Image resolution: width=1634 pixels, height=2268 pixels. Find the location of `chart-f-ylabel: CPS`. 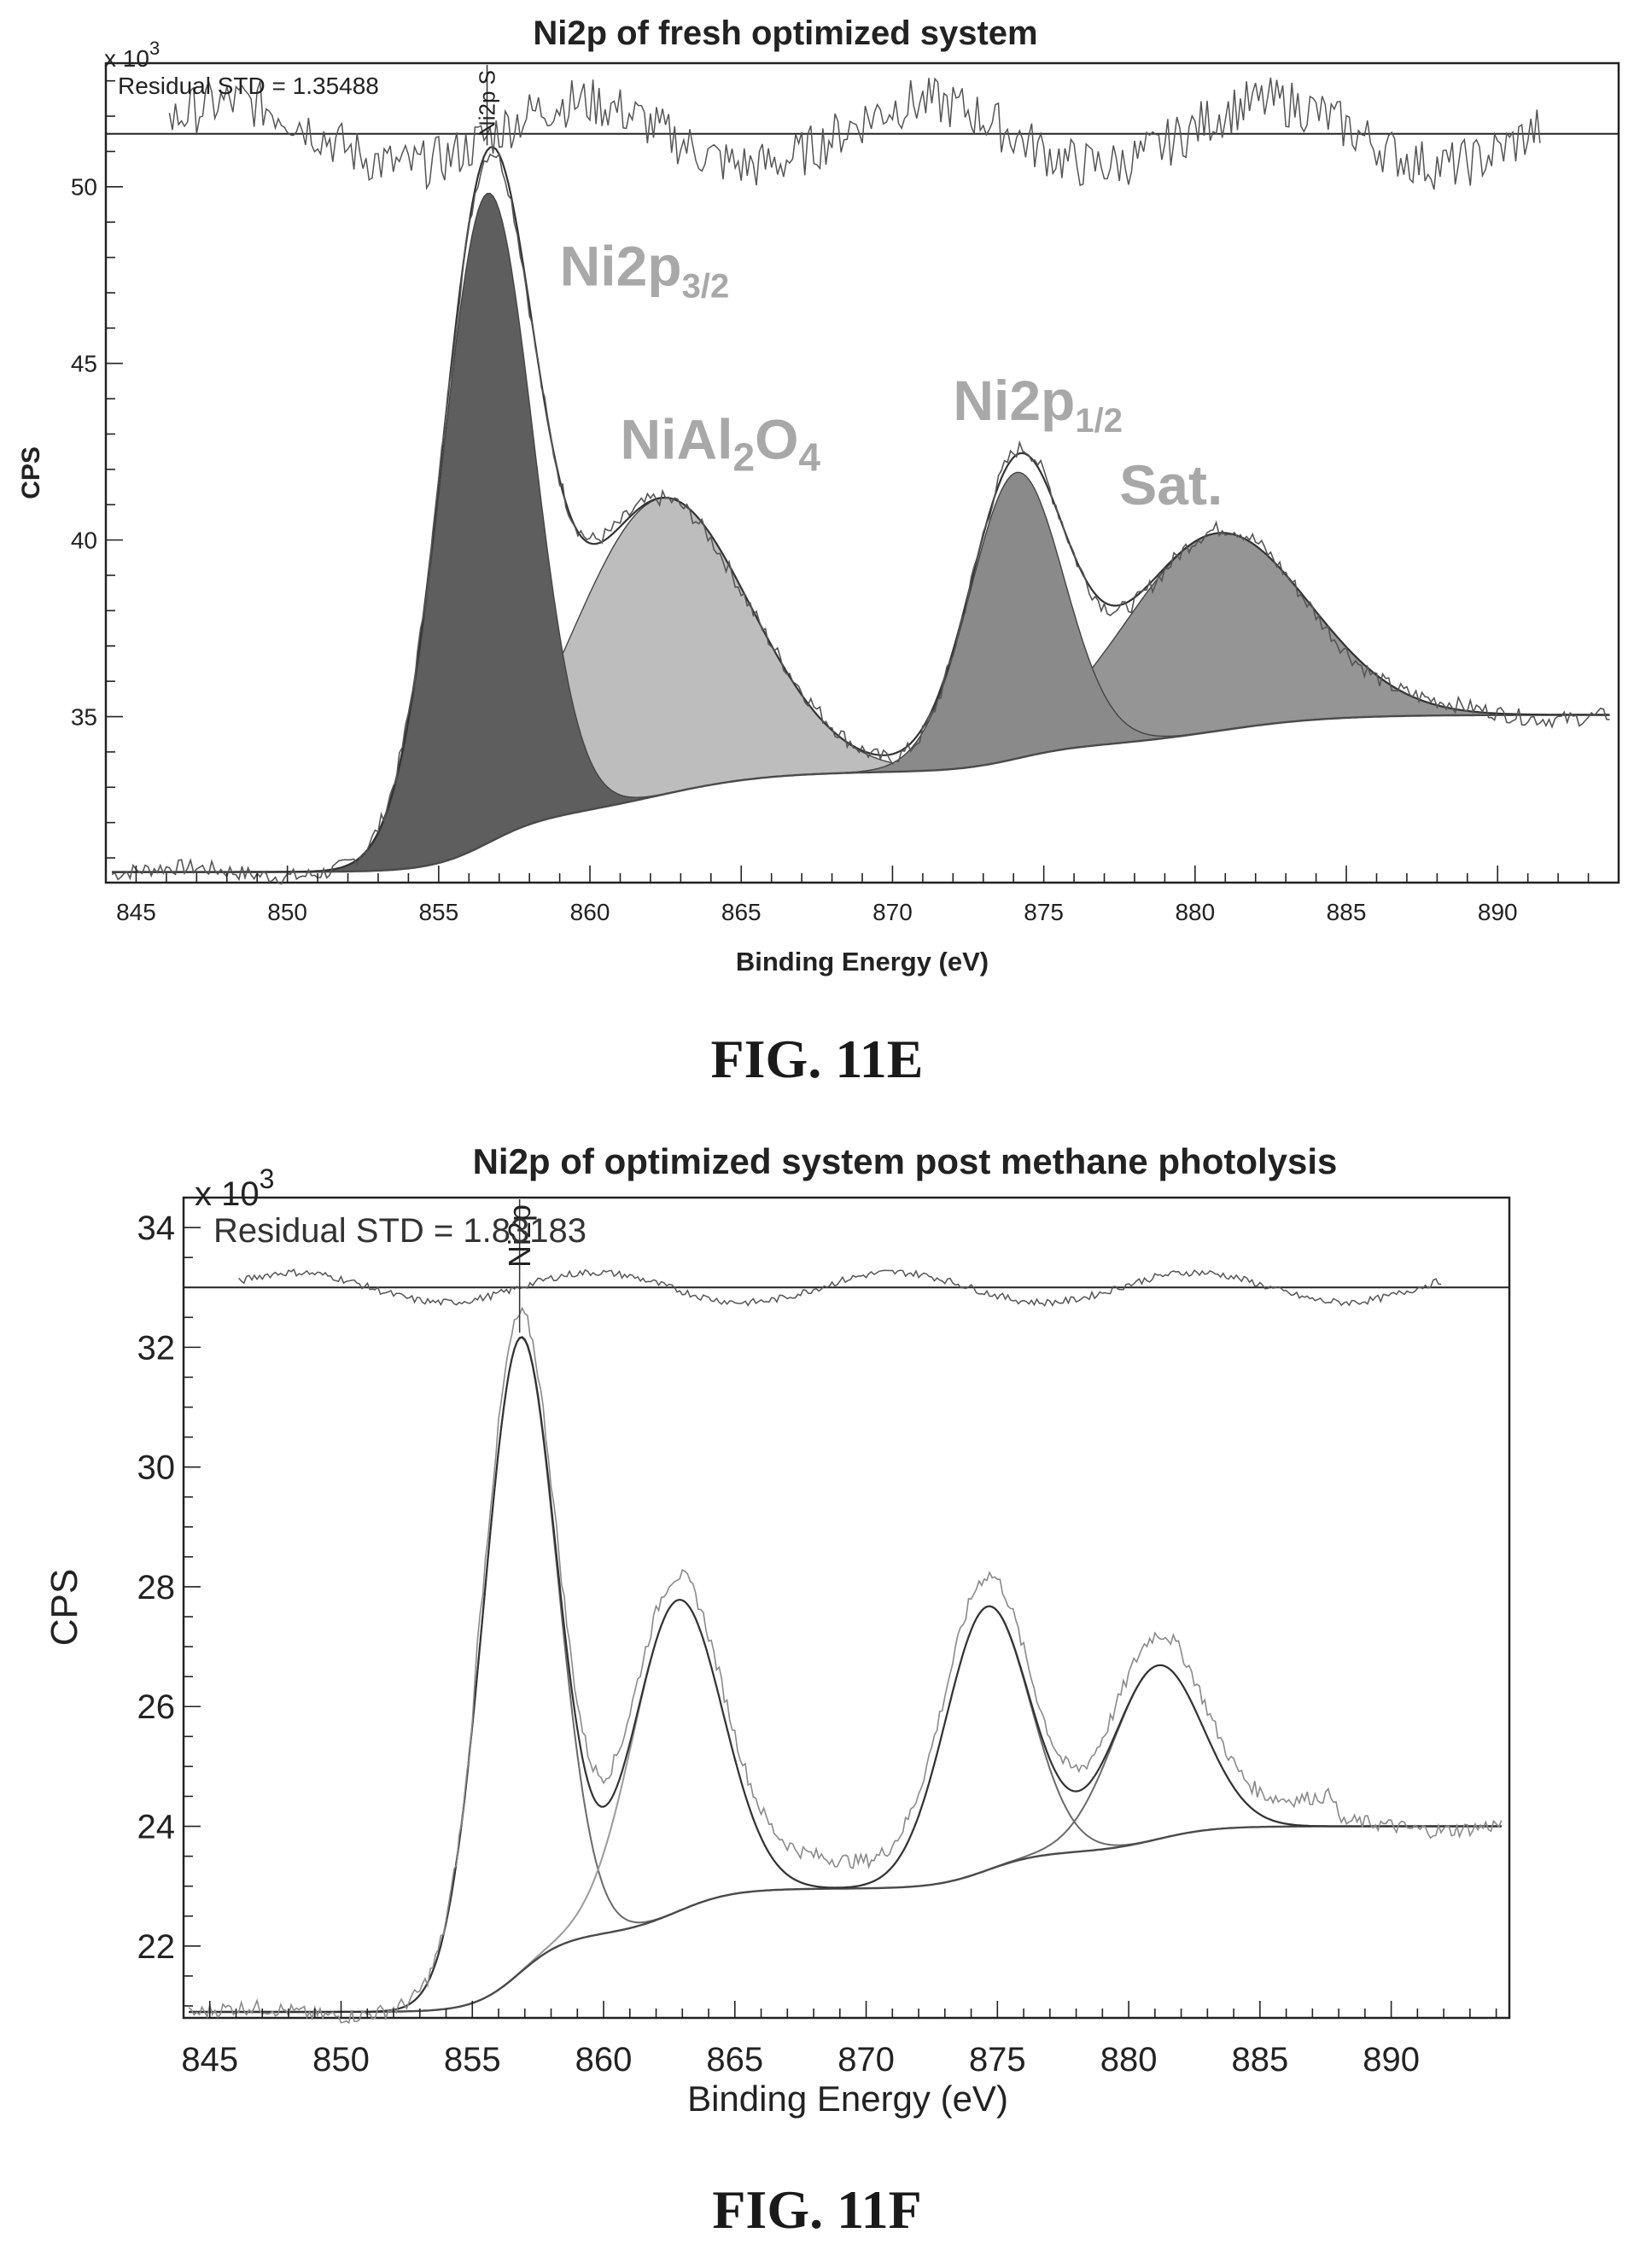

chart-f-ylabel: CPS is located at coordinates (64, 1607).